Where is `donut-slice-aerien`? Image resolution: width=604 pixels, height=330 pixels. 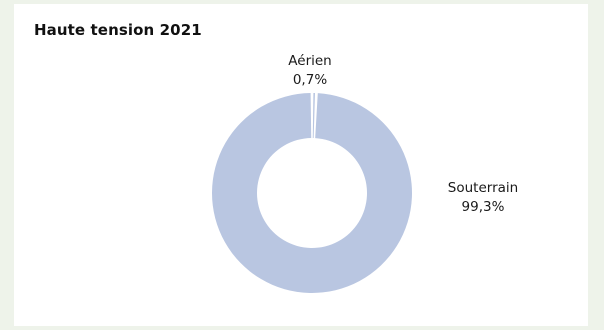 donut-slice-aerien is located at coordinates (313, 116).